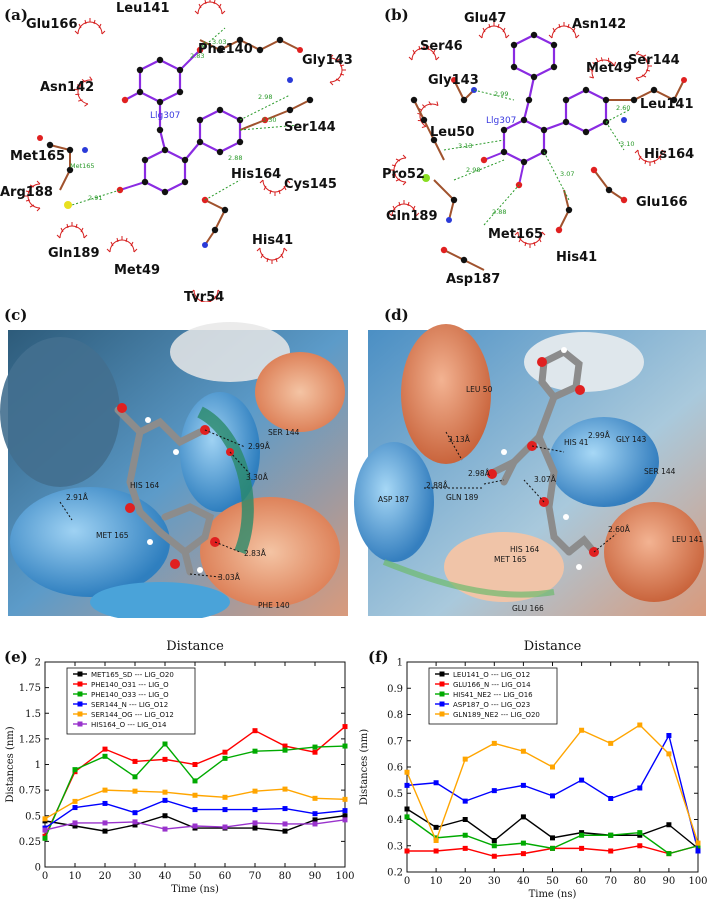 This screenshot has width=708, height=906. What do you see at coordinates (257, 477) in the screenshot?
I see `distance-label: 3.30Å` at bounding box center [257, 477].